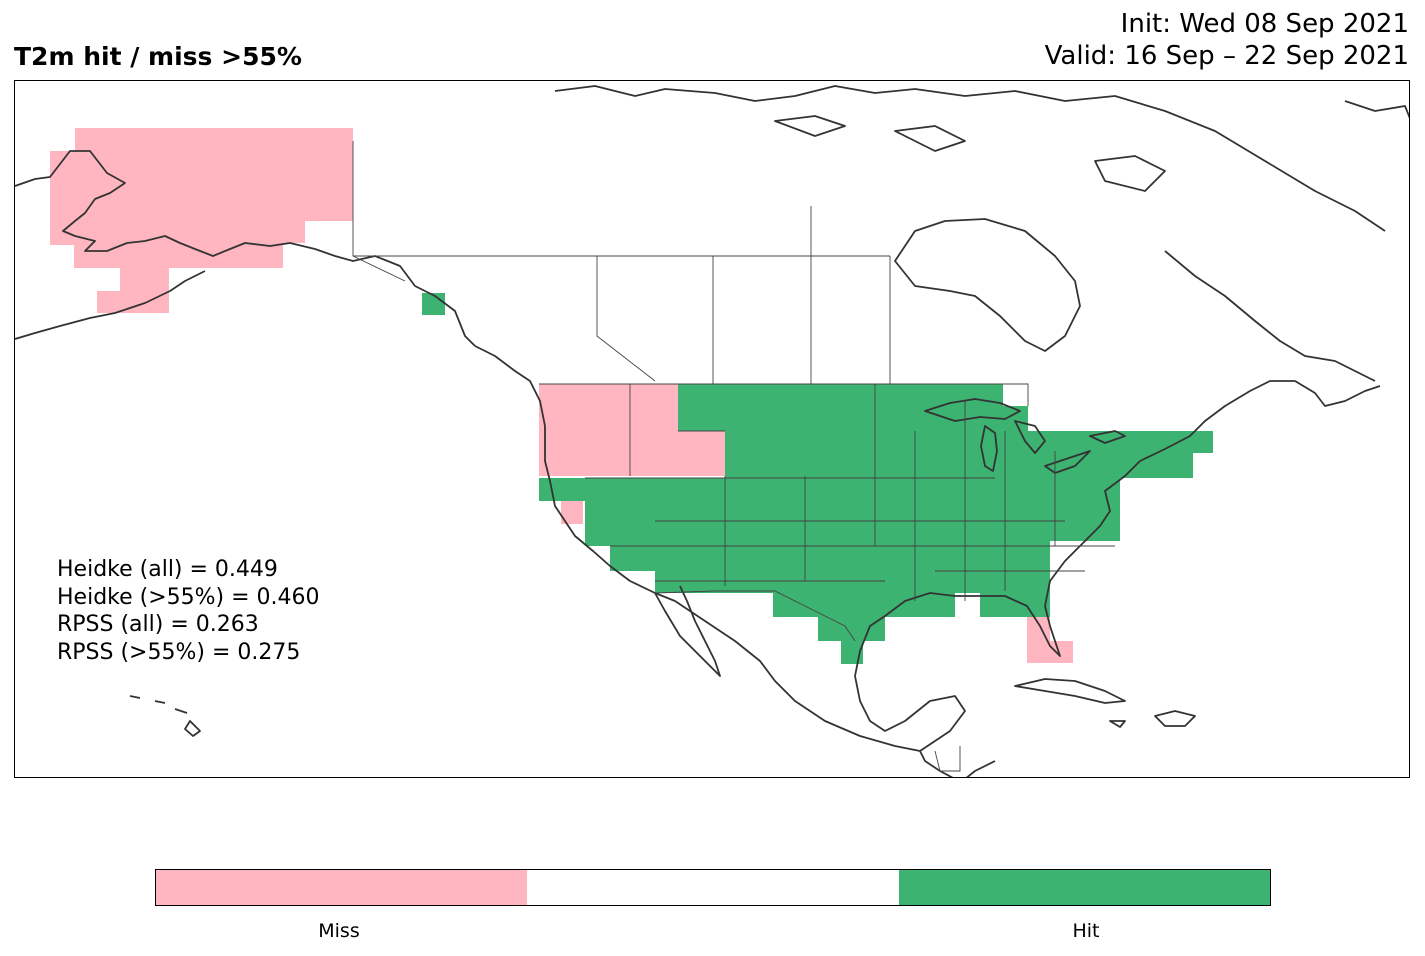  What do you see at coordinates (1117, 724) in the screenshot?
I see `jamaica` at bounding box center [1117, 724].